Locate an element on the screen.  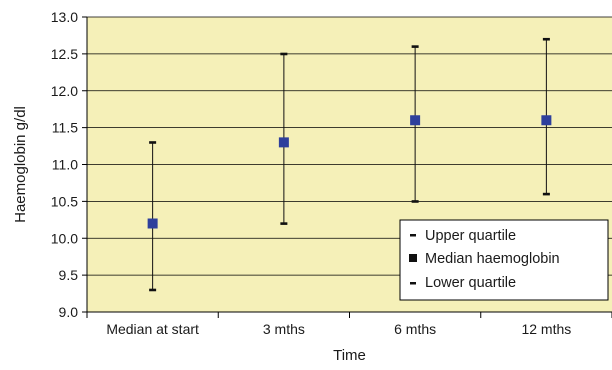
y-tick-label: 11.0 is located at coordinates (65, 165).